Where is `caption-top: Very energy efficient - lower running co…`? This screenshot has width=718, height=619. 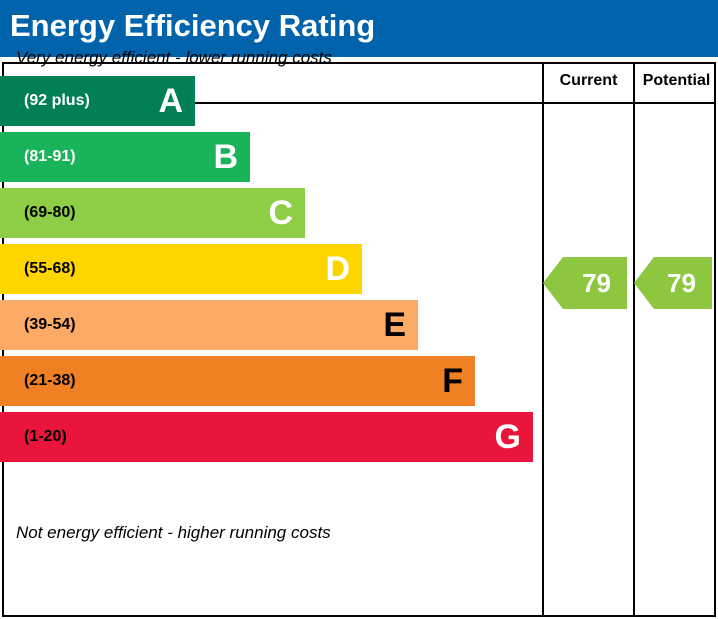
caption-top: Very energy efficient - lower running co… is located at coordinates (174, 57).